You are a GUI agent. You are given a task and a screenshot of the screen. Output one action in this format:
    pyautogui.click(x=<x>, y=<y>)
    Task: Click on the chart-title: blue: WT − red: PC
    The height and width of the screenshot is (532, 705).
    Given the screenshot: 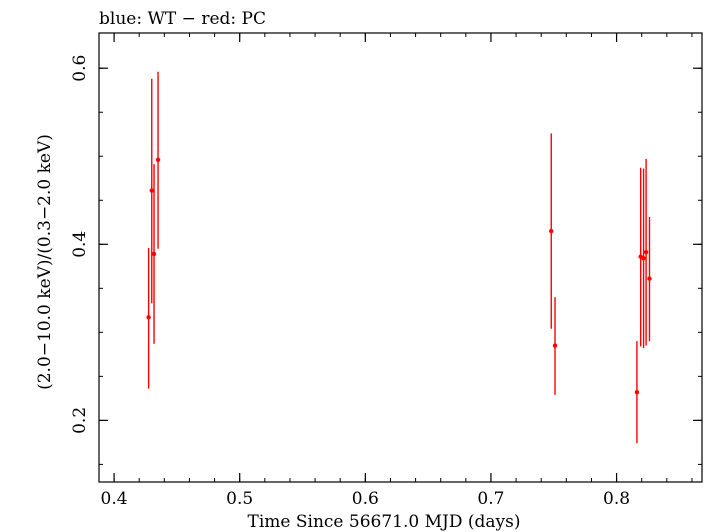 What is the action you would take?
    pyautogui.click(x=182, y=19)
    